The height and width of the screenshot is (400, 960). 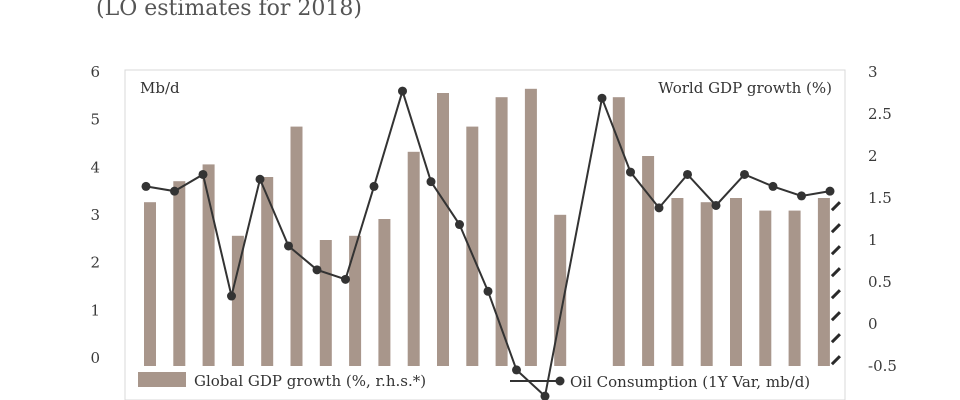 I want to click on chart-subtitle: (LO estimates for 2018), so click(x=229, y=10).